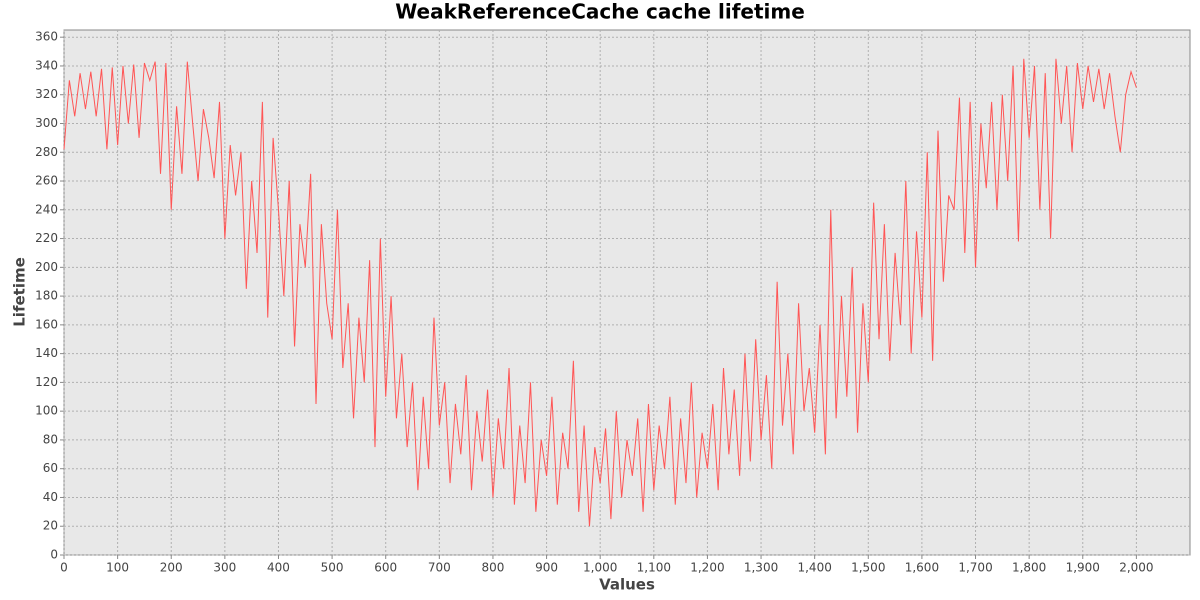 This screenshot has width=1200, height=600. Describe the element at coordinates (439, 568) in the screenshot. I see `x-tick-label: 700` at that location.